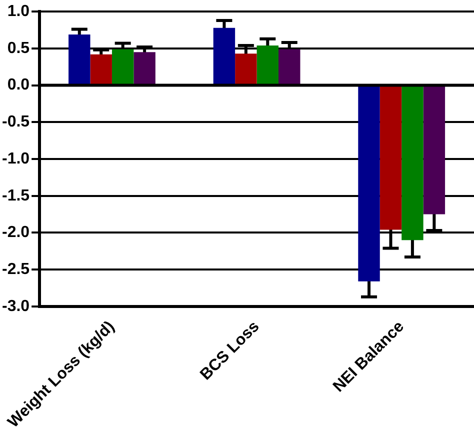 This screenshot has width=474, height=435. I want to click on y-tick-label: -1.5, so click(16, 195).